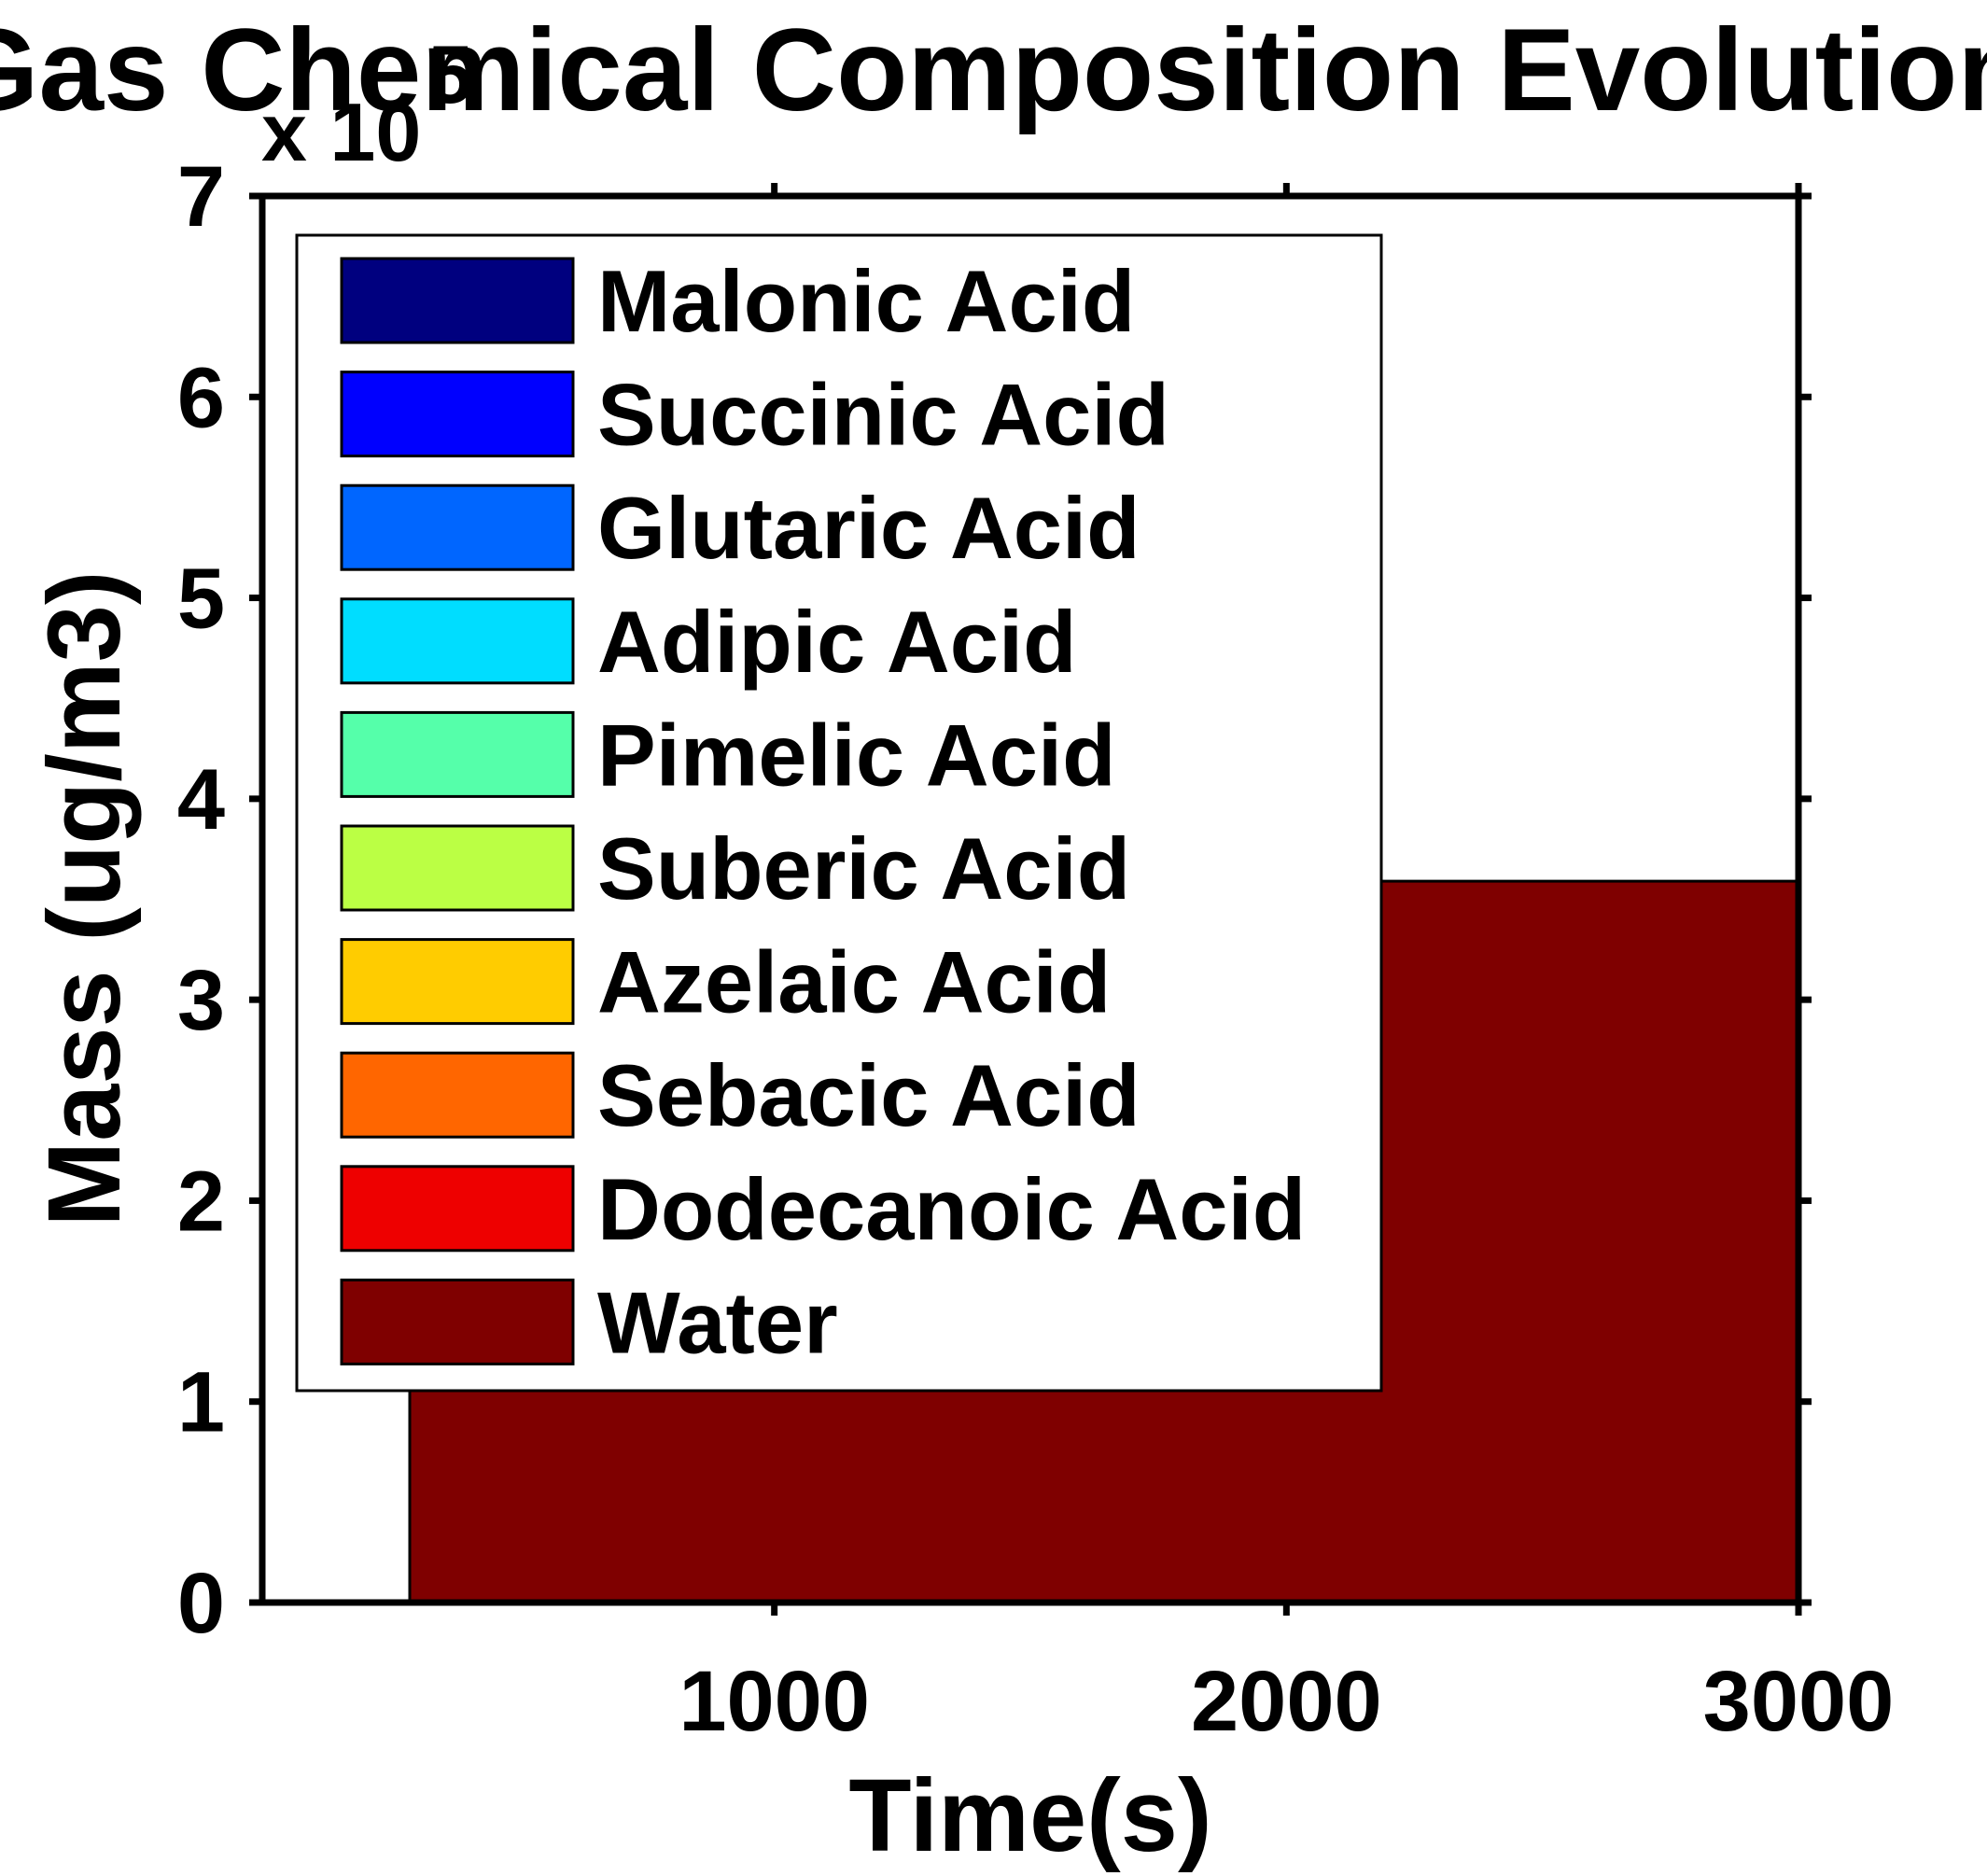 Image resolution: width=1987 pixels, height=1876 pixels. I want to click on y-tick-label: 0, so click(201, 1603).